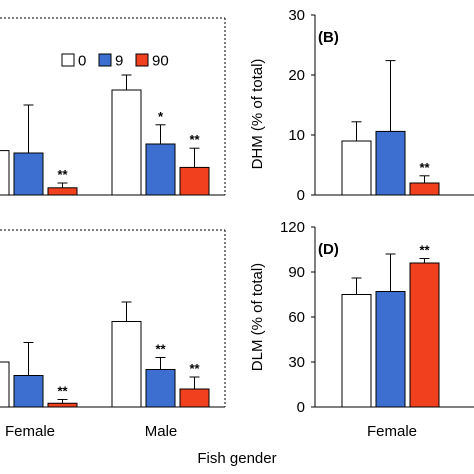 Image resolution: width=474 pixels, height=474 pixels. Describe the element at coordinates (119, 61) in the screenshot. I see `legend-label-9: 9` at that location.